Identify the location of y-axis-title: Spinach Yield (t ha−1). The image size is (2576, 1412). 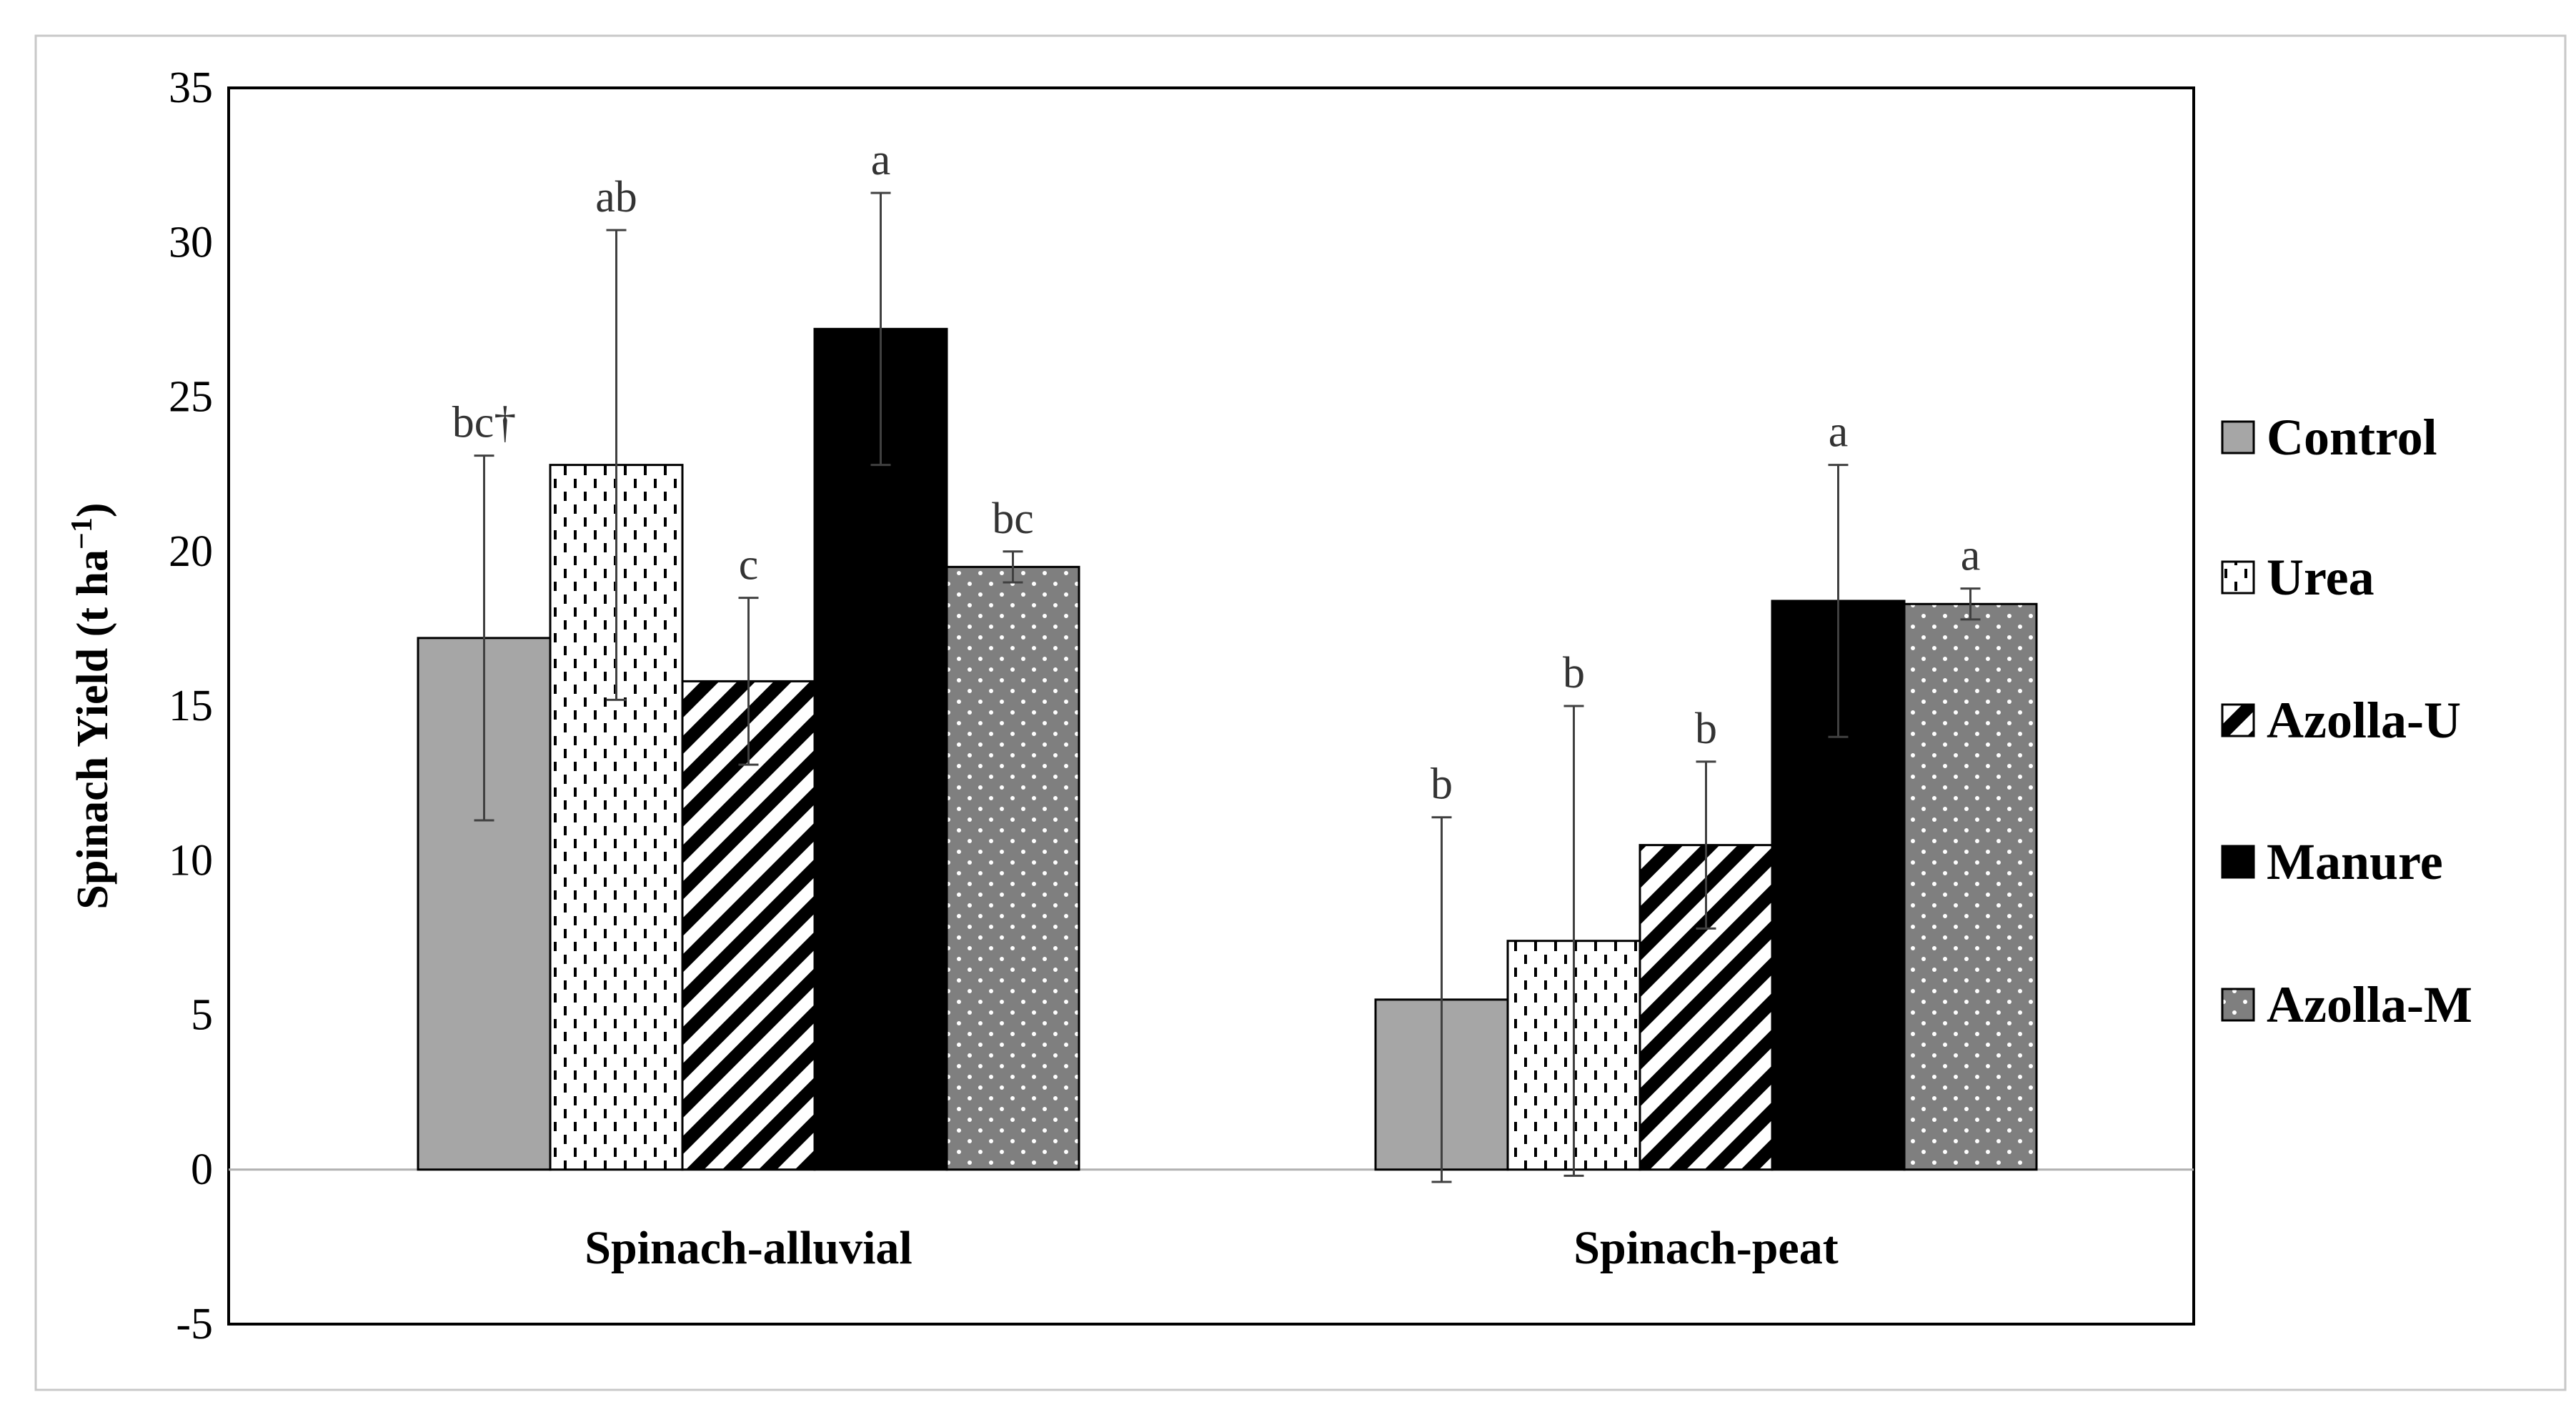
(91, 705).